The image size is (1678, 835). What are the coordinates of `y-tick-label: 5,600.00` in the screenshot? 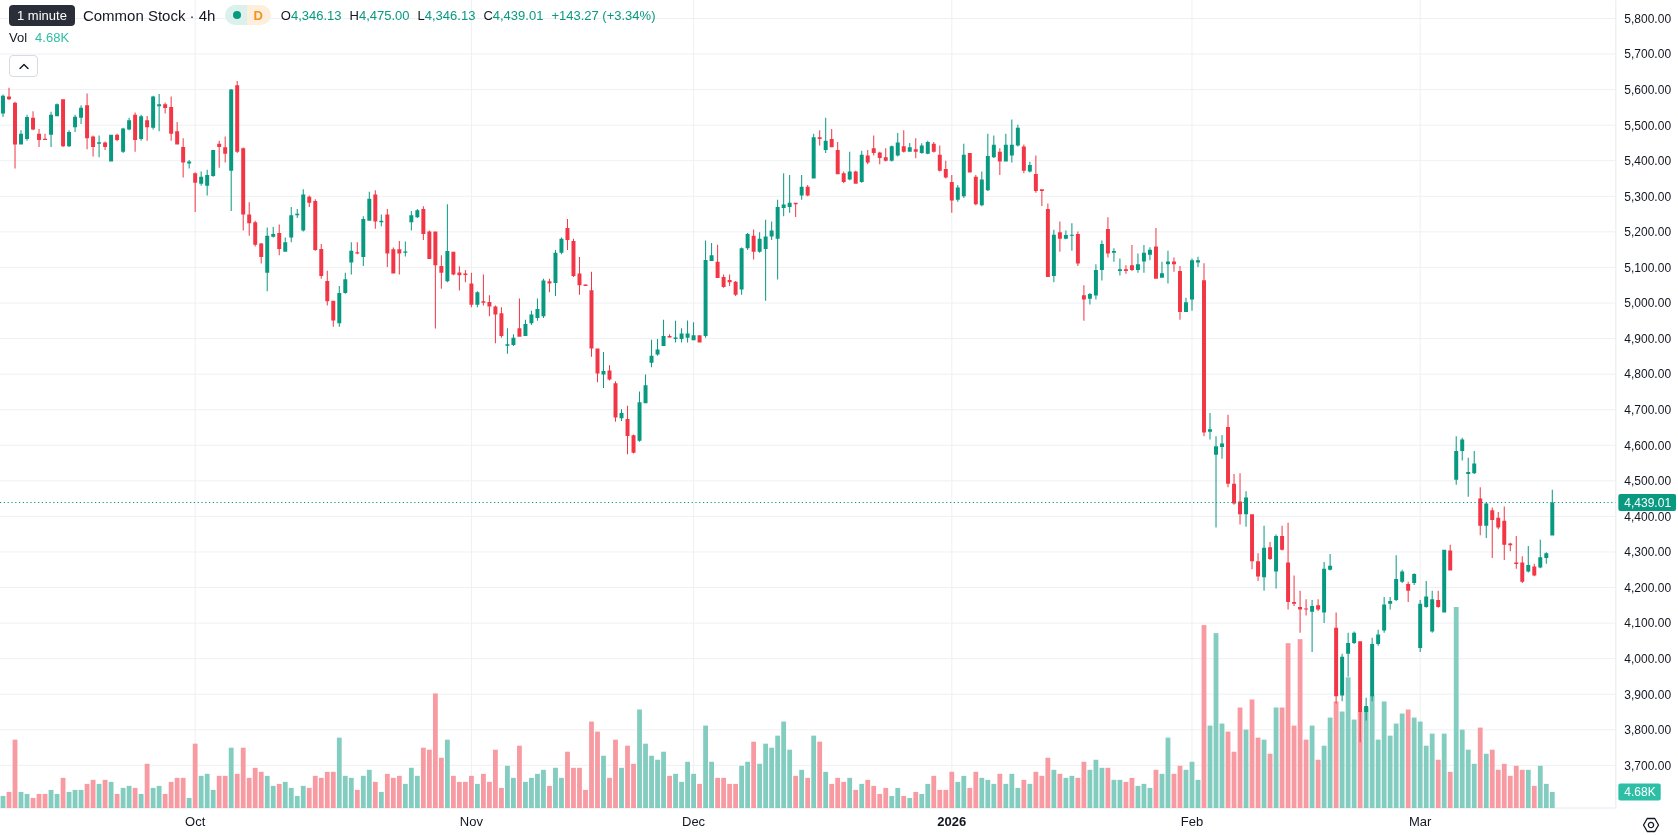 It's located at (1648, 89).